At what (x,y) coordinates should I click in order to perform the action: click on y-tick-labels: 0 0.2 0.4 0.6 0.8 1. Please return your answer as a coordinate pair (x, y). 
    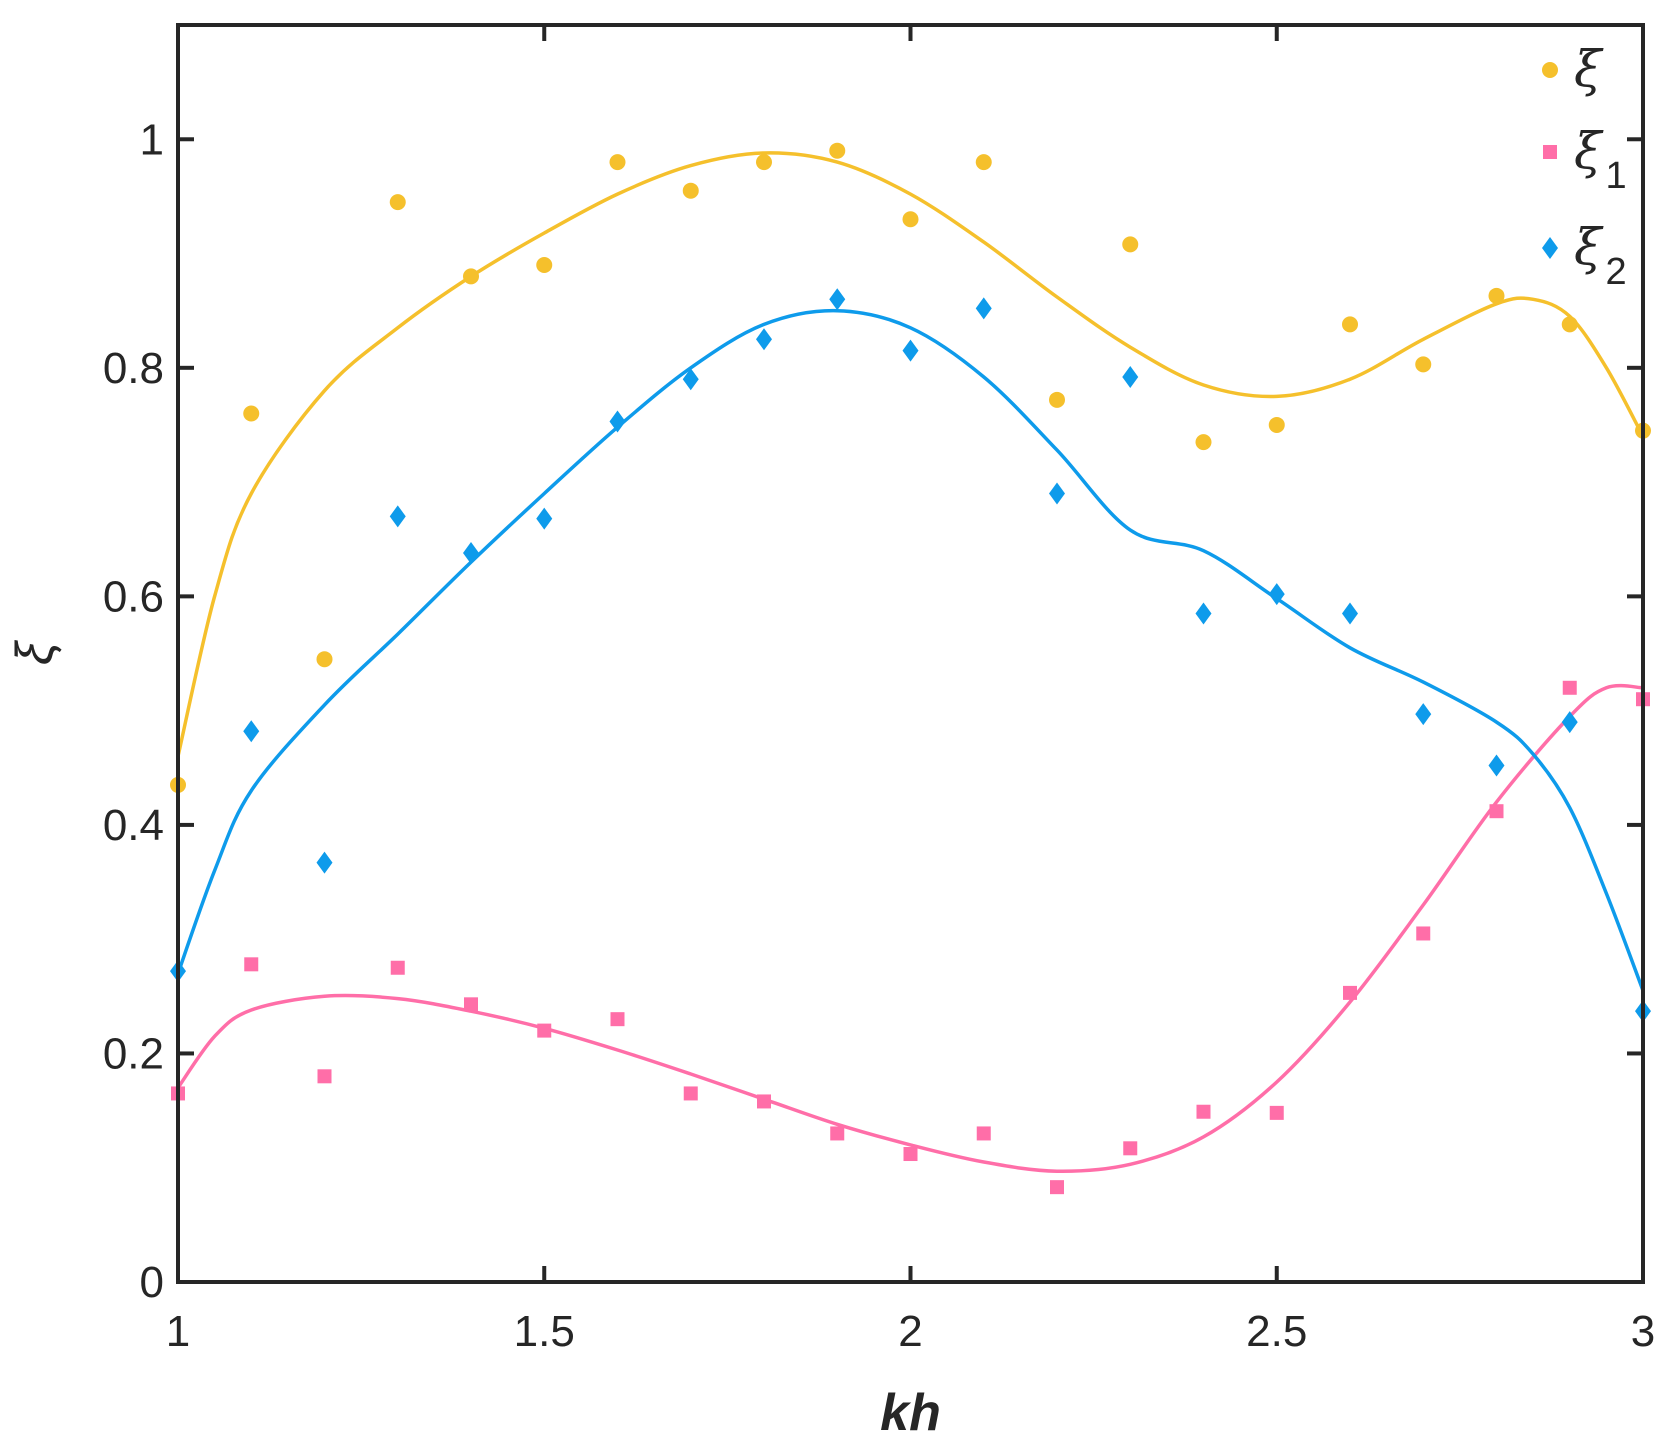
    Looking at the image, I should click on (133, 711).